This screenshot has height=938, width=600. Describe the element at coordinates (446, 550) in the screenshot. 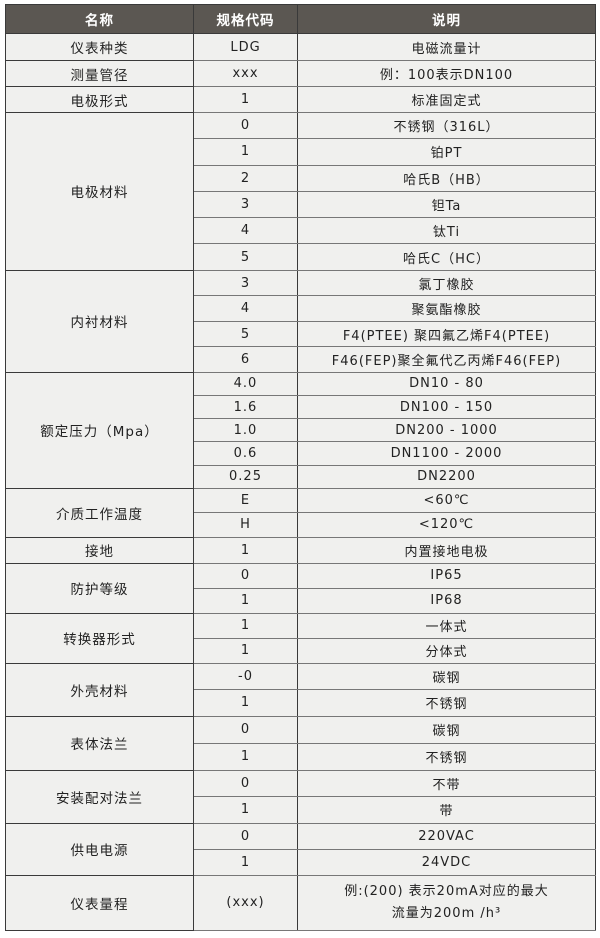

I see `row-desc: 内置接地电极` at that location.